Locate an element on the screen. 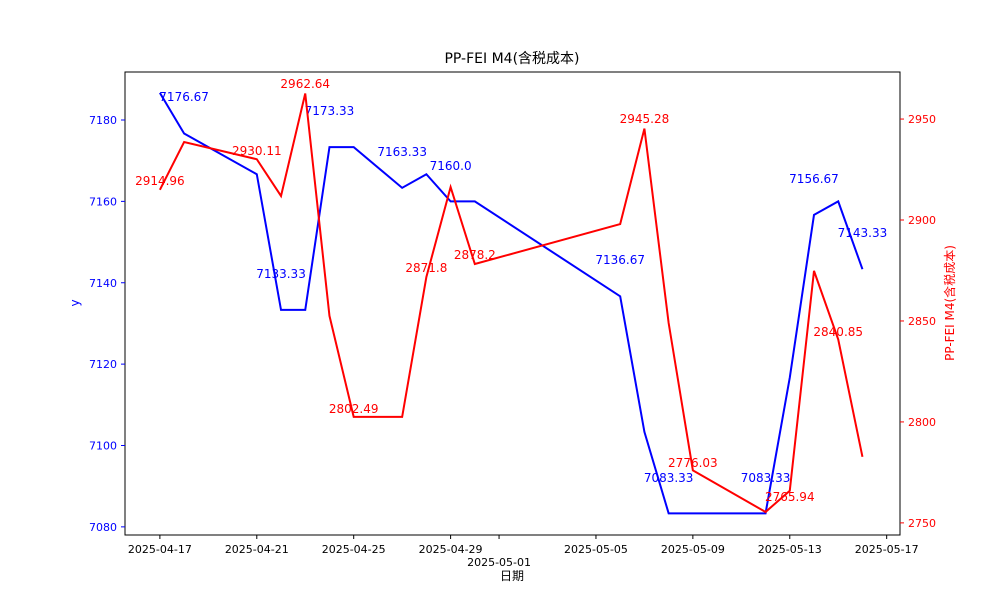  x-tick-label: 2025-05-01 is located at coordinates (499, 562).